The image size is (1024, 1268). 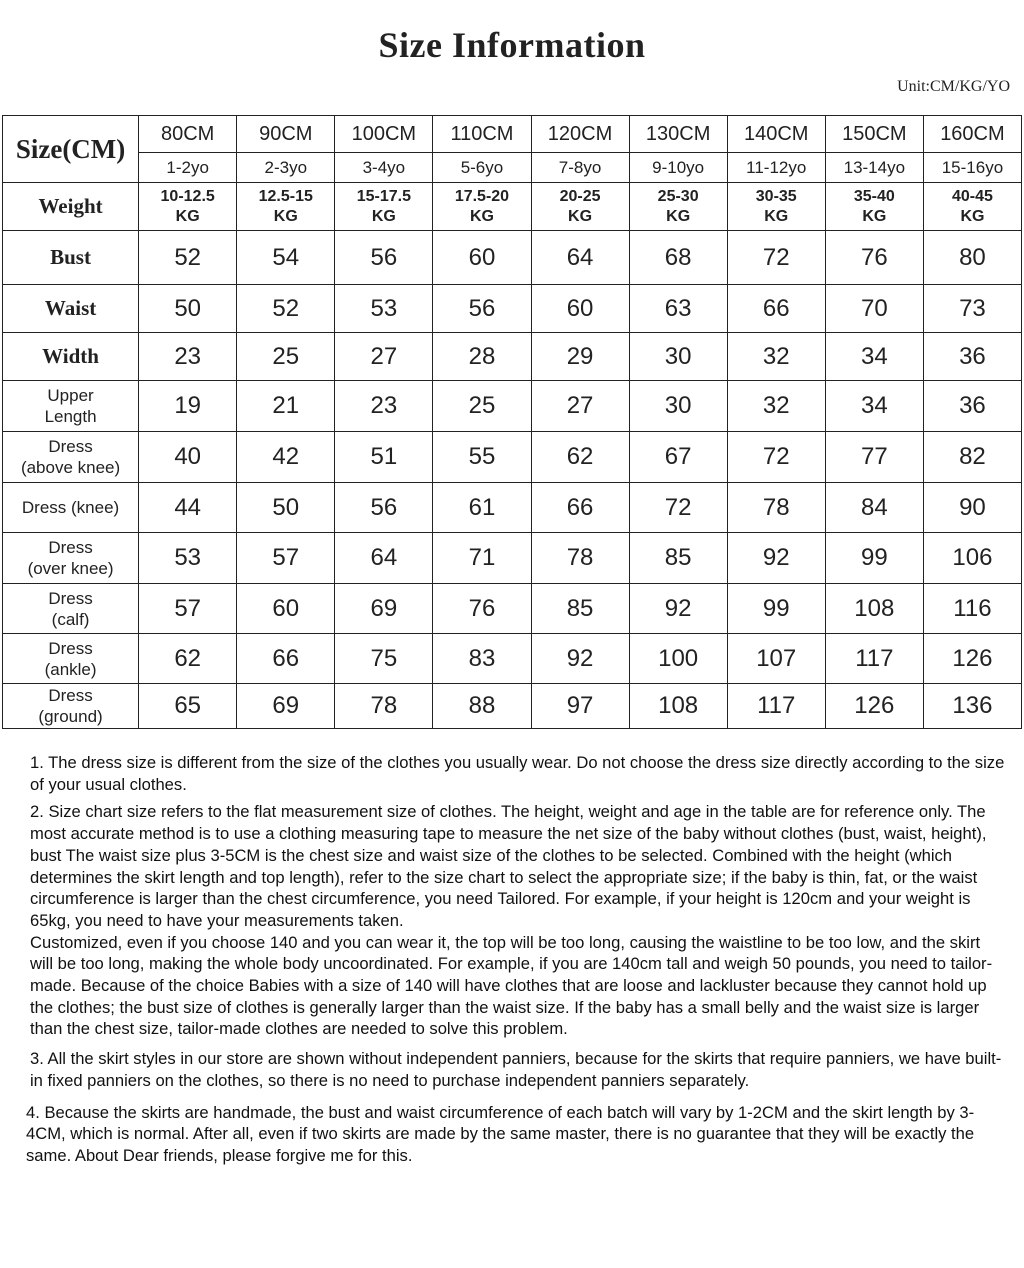 What do you see at coordinates (286, 167) in the screenshot?
I see `age-cell: 2-3yo` at bounding box center [286, 167].